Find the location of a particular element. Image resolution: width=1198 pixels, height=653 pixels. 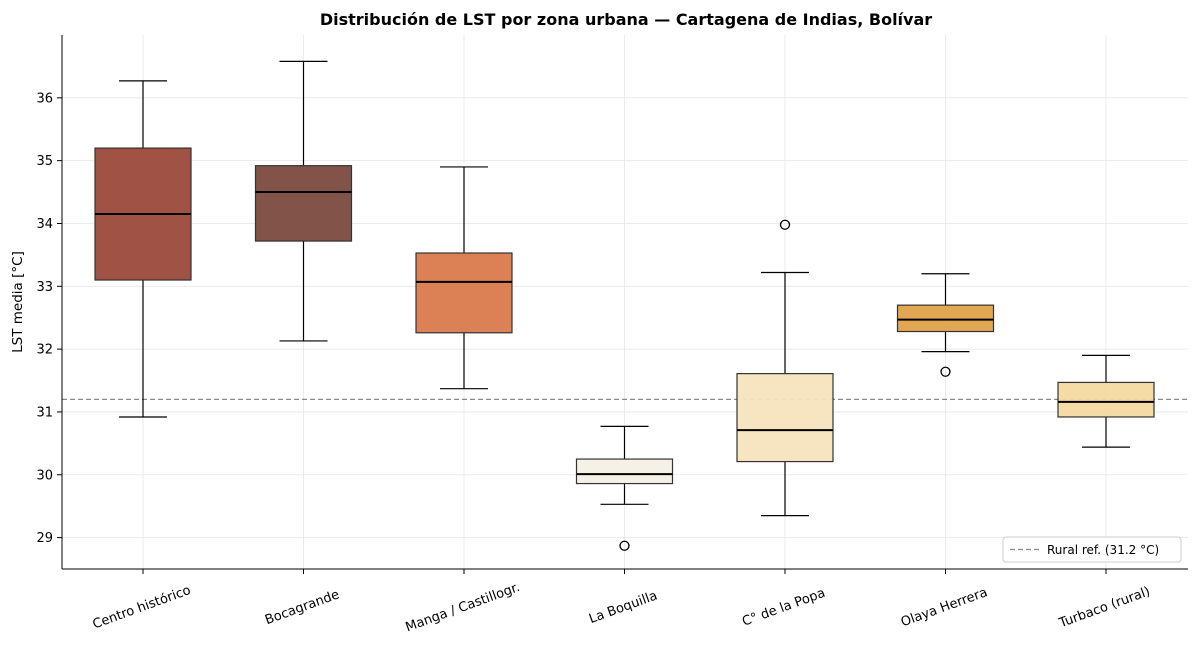

legend-frame is located at coordinates (1092, 549).